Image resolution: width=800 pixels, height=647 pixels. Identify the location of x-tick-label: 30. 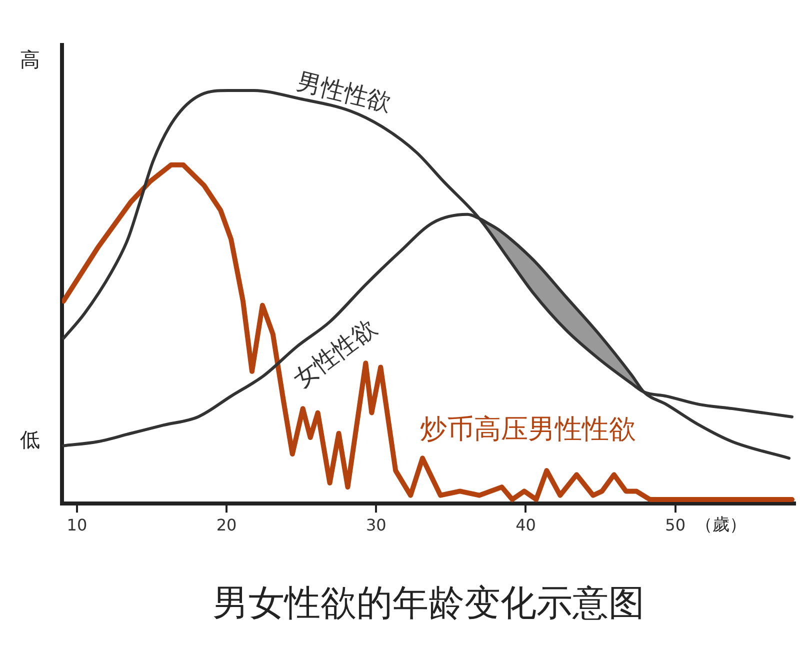
(376, 524).